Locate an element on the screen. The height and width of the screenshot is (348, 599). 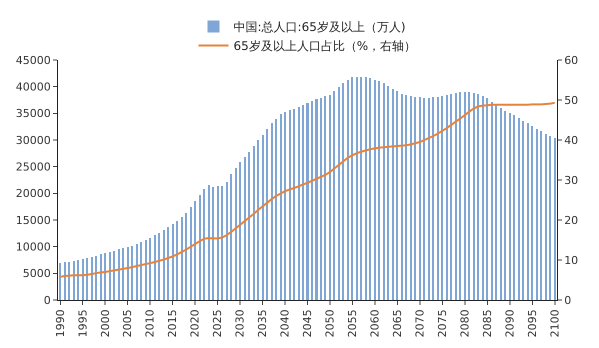
x-tick-label: 2045 is located at coordinates (307, 323).